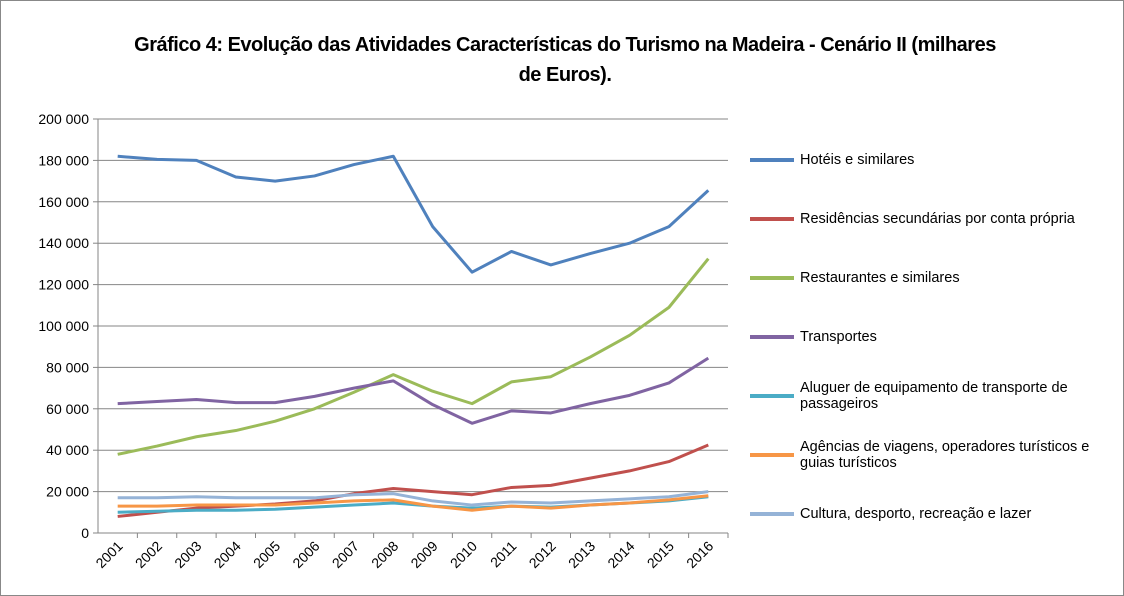 The image size is (1124, 596). What do you see at coordinates (916, 513) in the screenshot?
I see `legend-label: Cultura, desporto, recreação e lazer` at bounding box center [916, 513].